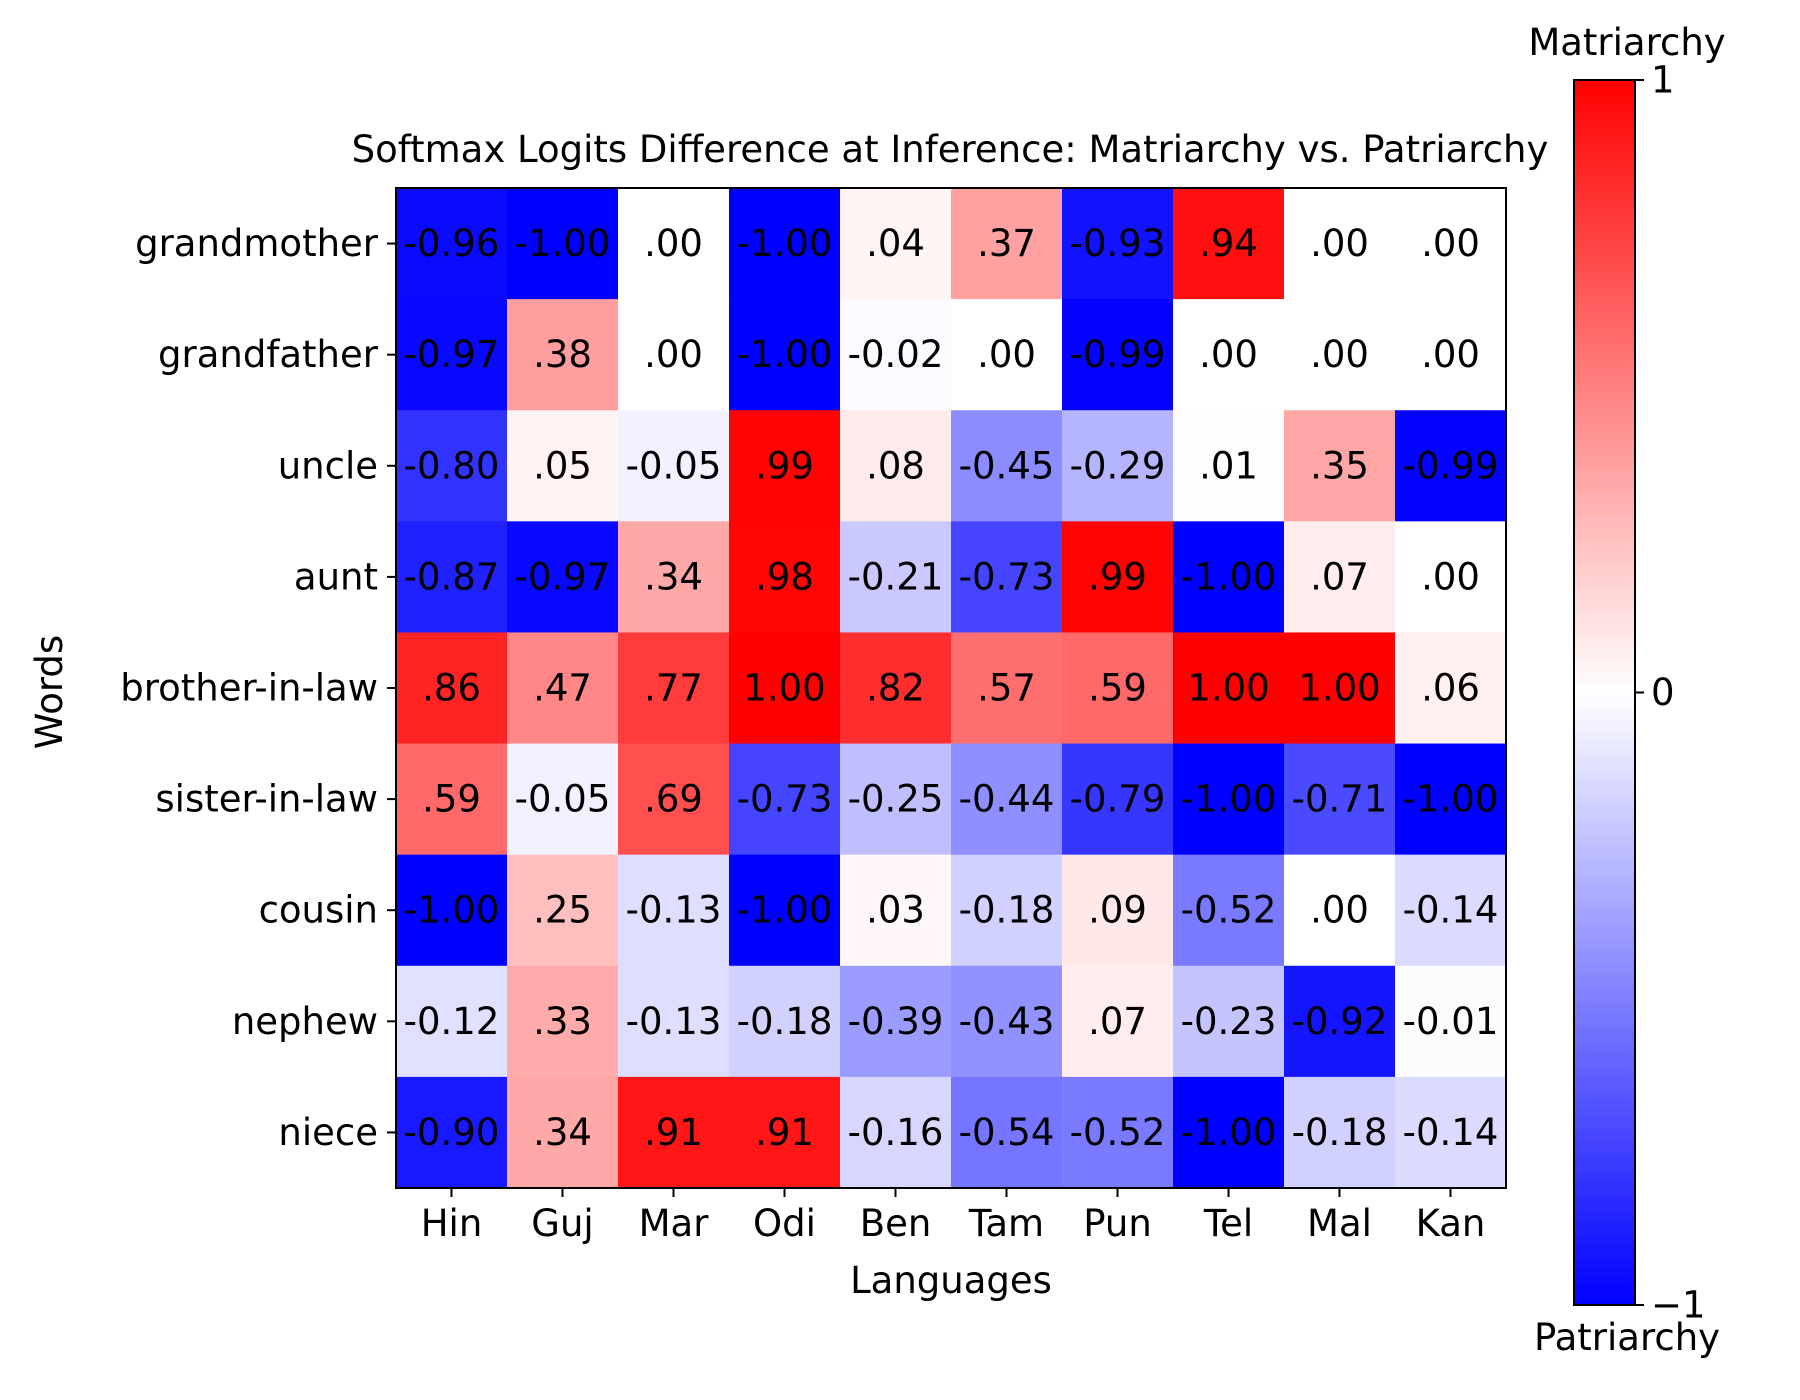  I want to click on cell-value-label: .09, so click(1117, 910).